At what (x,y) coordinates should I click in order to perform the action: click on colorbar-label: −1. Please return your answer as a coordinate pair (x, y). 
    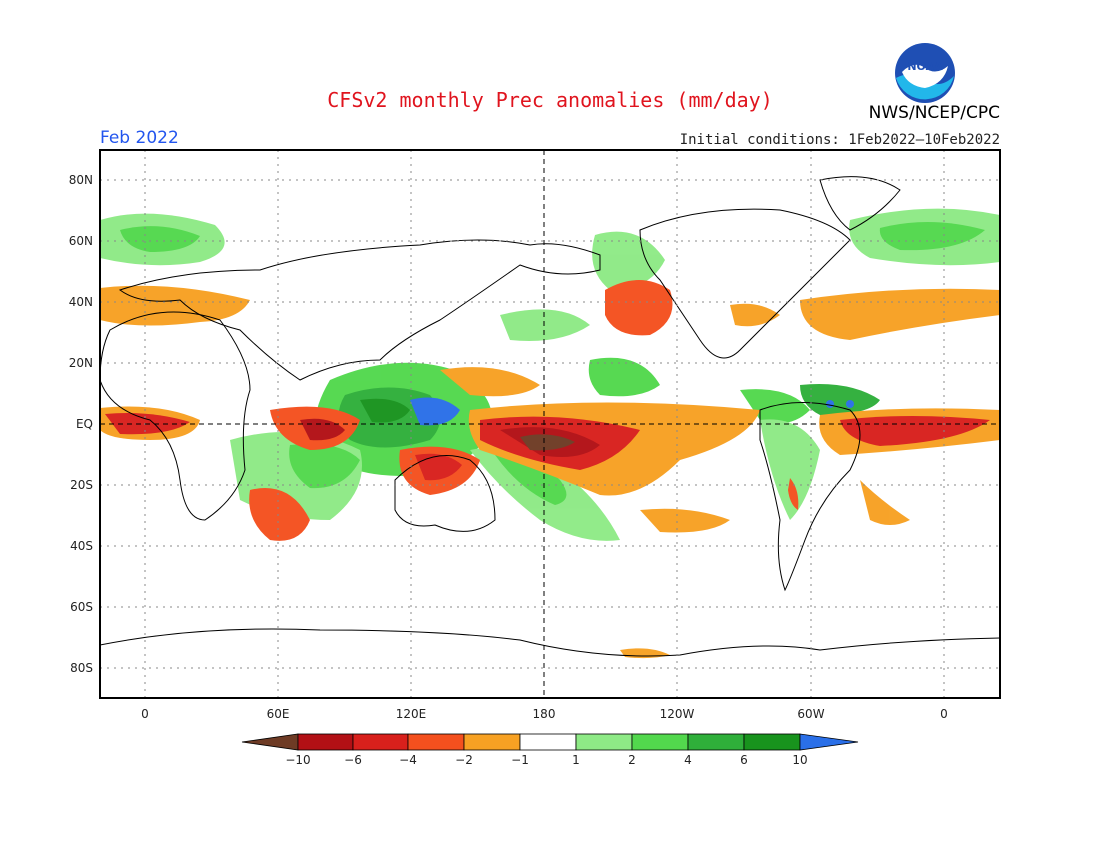
    Looking at the image, I should click on (520, 760).